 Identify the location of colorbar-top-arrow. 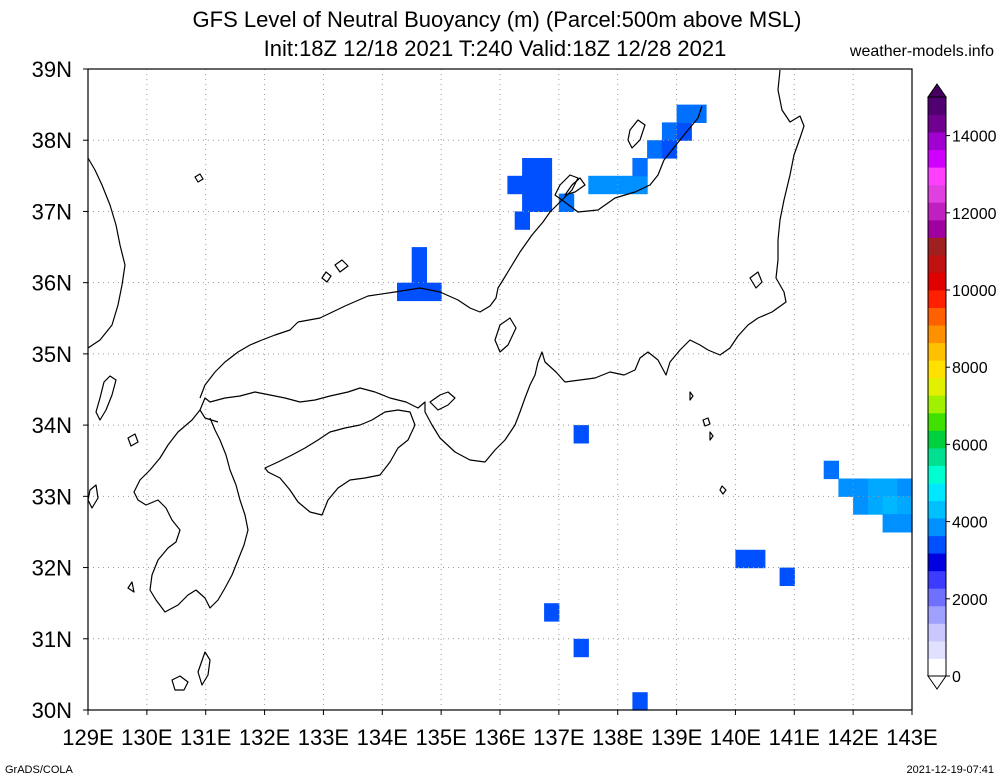
(937, 90).